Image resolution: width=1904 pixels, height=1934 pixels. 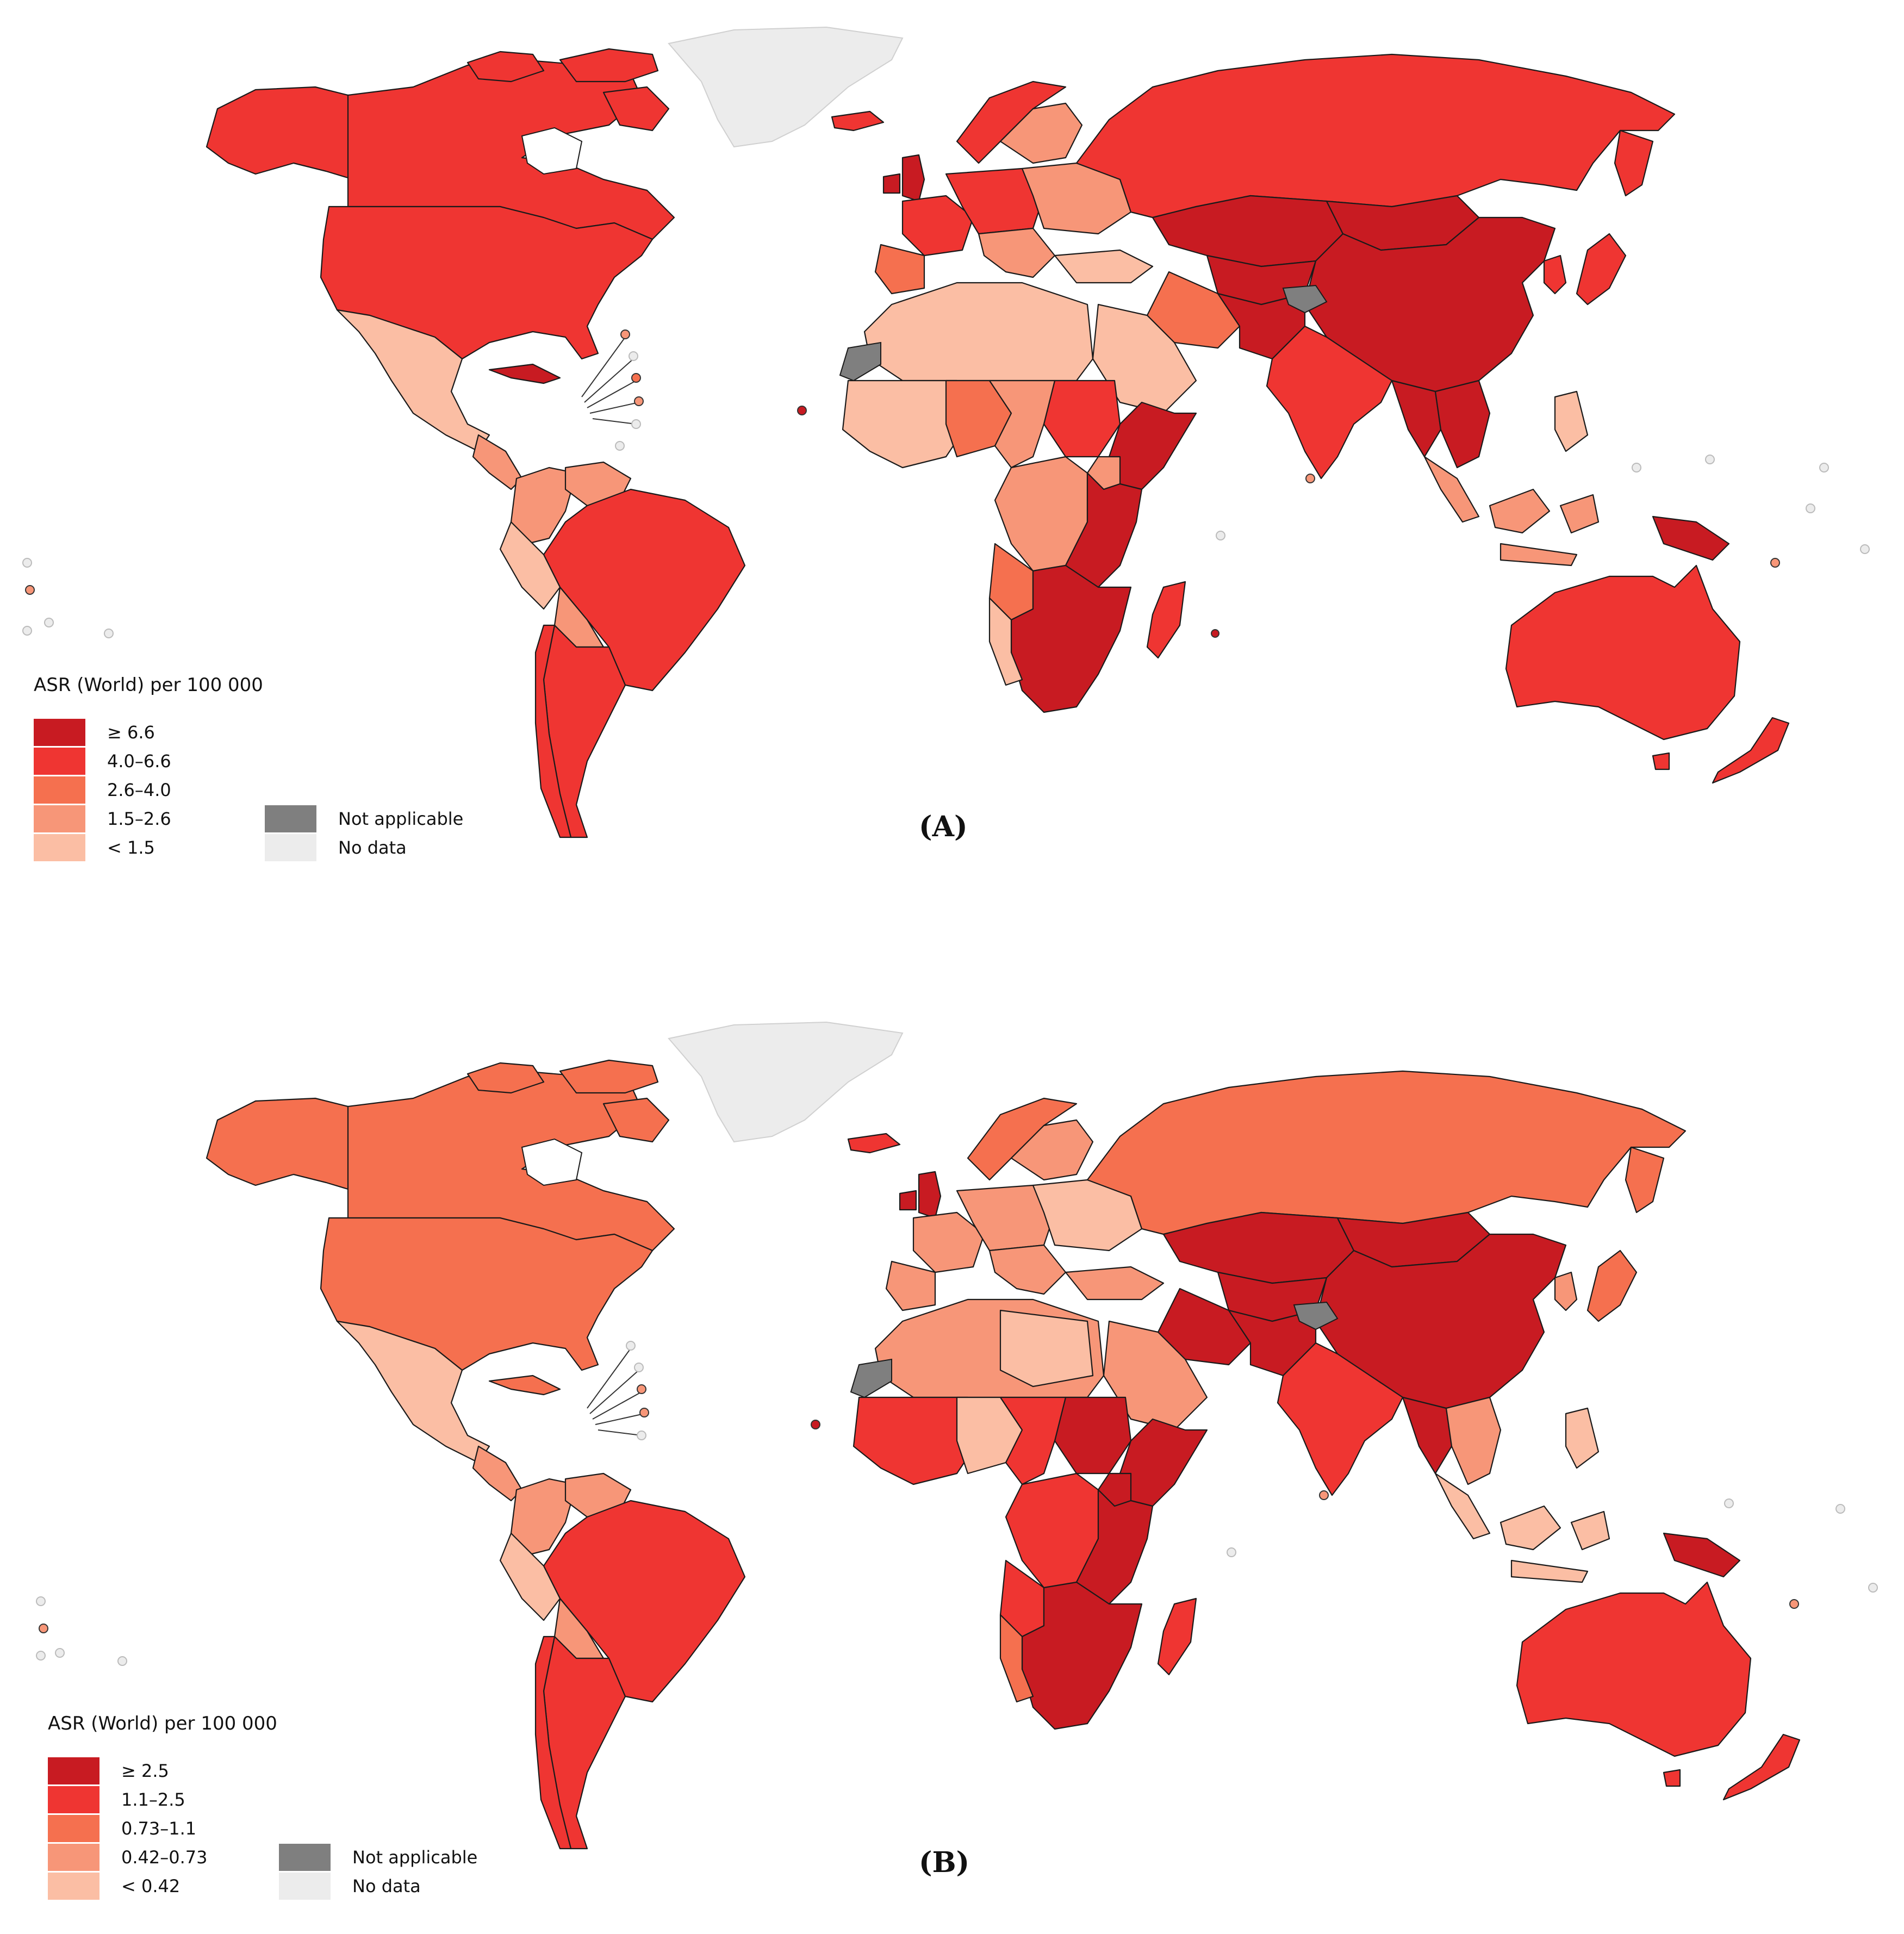 I want to click on region-france, so click(x=937, y=226).